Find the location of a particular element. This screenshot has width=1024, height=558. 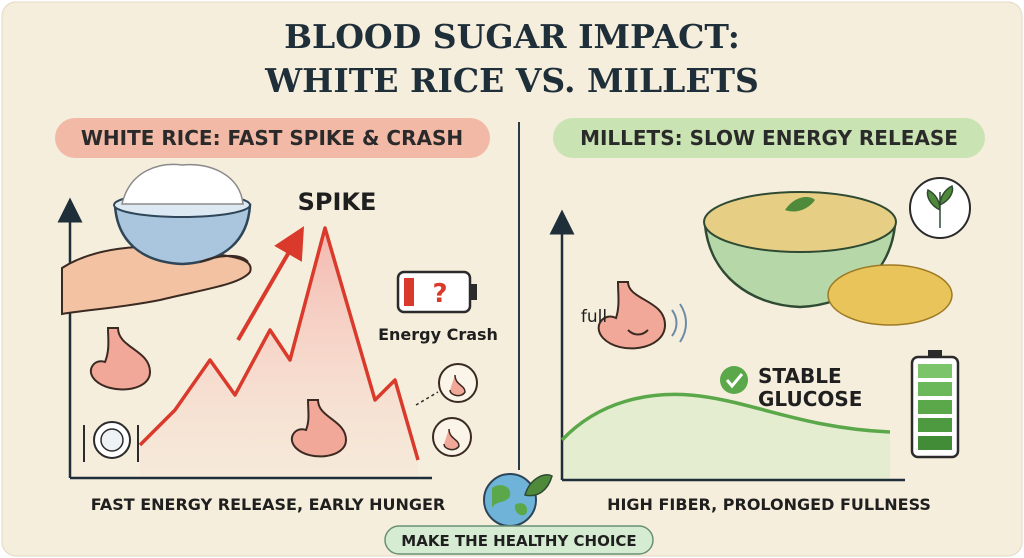

happy-stomach is located at coordinates (642, 315).